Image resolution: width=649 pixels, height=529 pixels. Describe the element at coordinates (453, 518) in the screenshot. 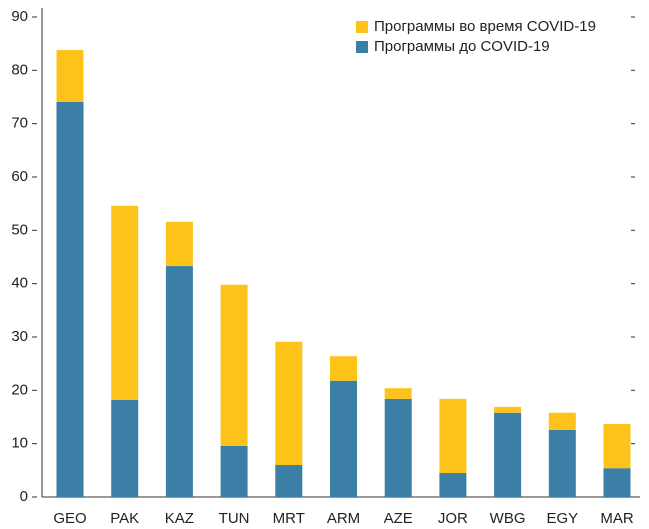

I see `x-tick-label: JOR` at that location.